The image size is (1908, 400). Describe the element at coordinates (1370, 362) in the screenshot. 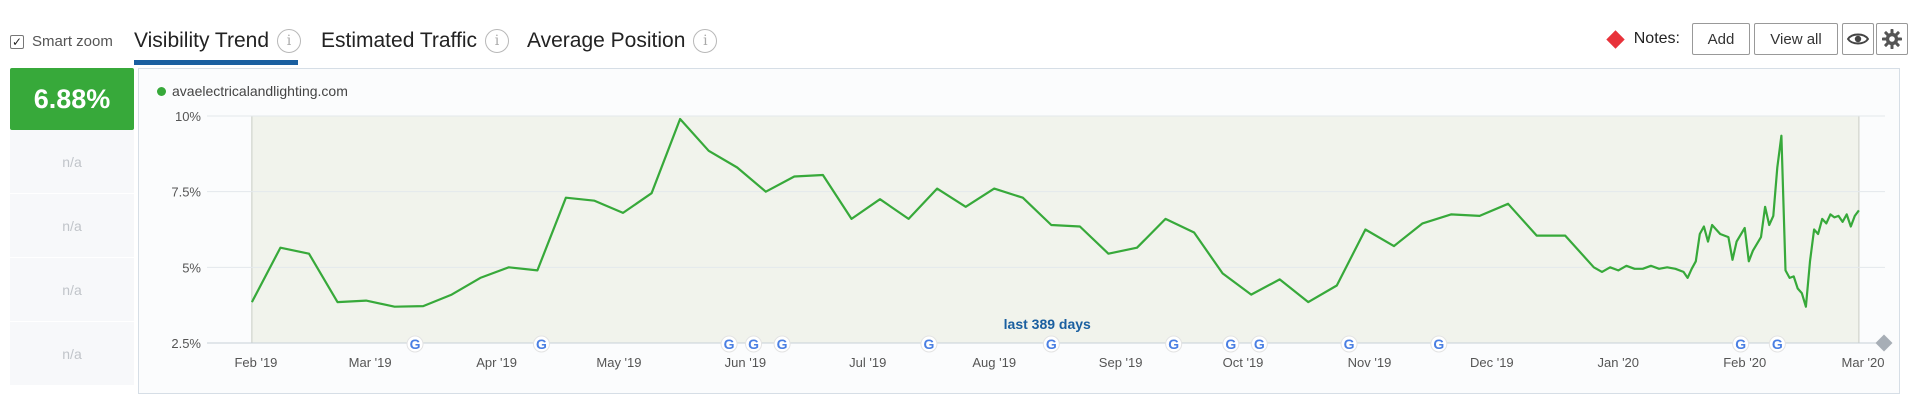

I see `x-tick-label: Nov '19` at that location.